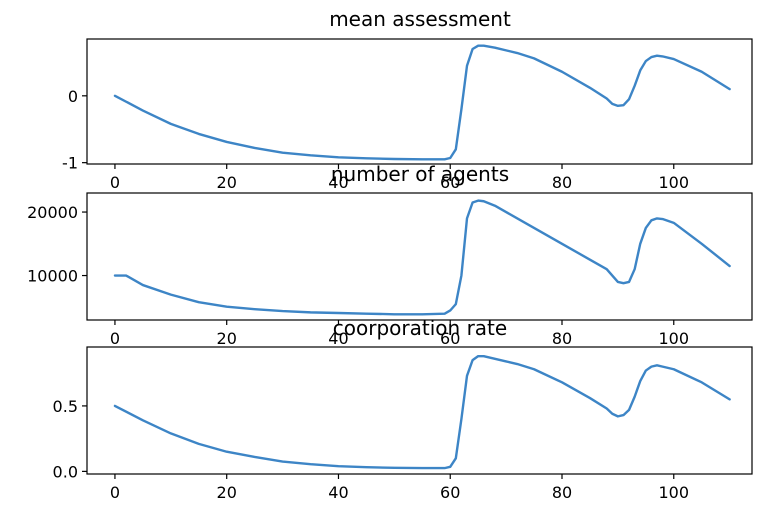  What do you see at coordinates (420, 328) in the screenshot?
I see `chart-title: coorporation rate` at bounding box center [420, 328].